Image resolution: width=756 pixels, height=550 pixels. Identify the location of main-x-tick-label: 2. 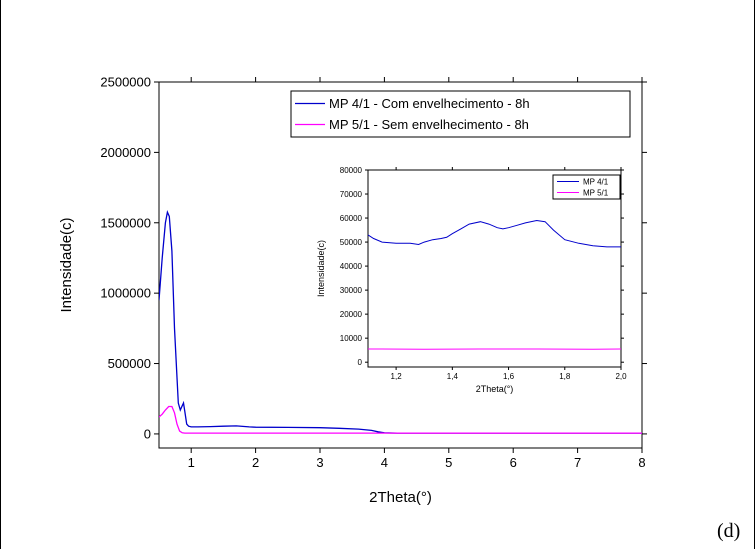
(255, 462).